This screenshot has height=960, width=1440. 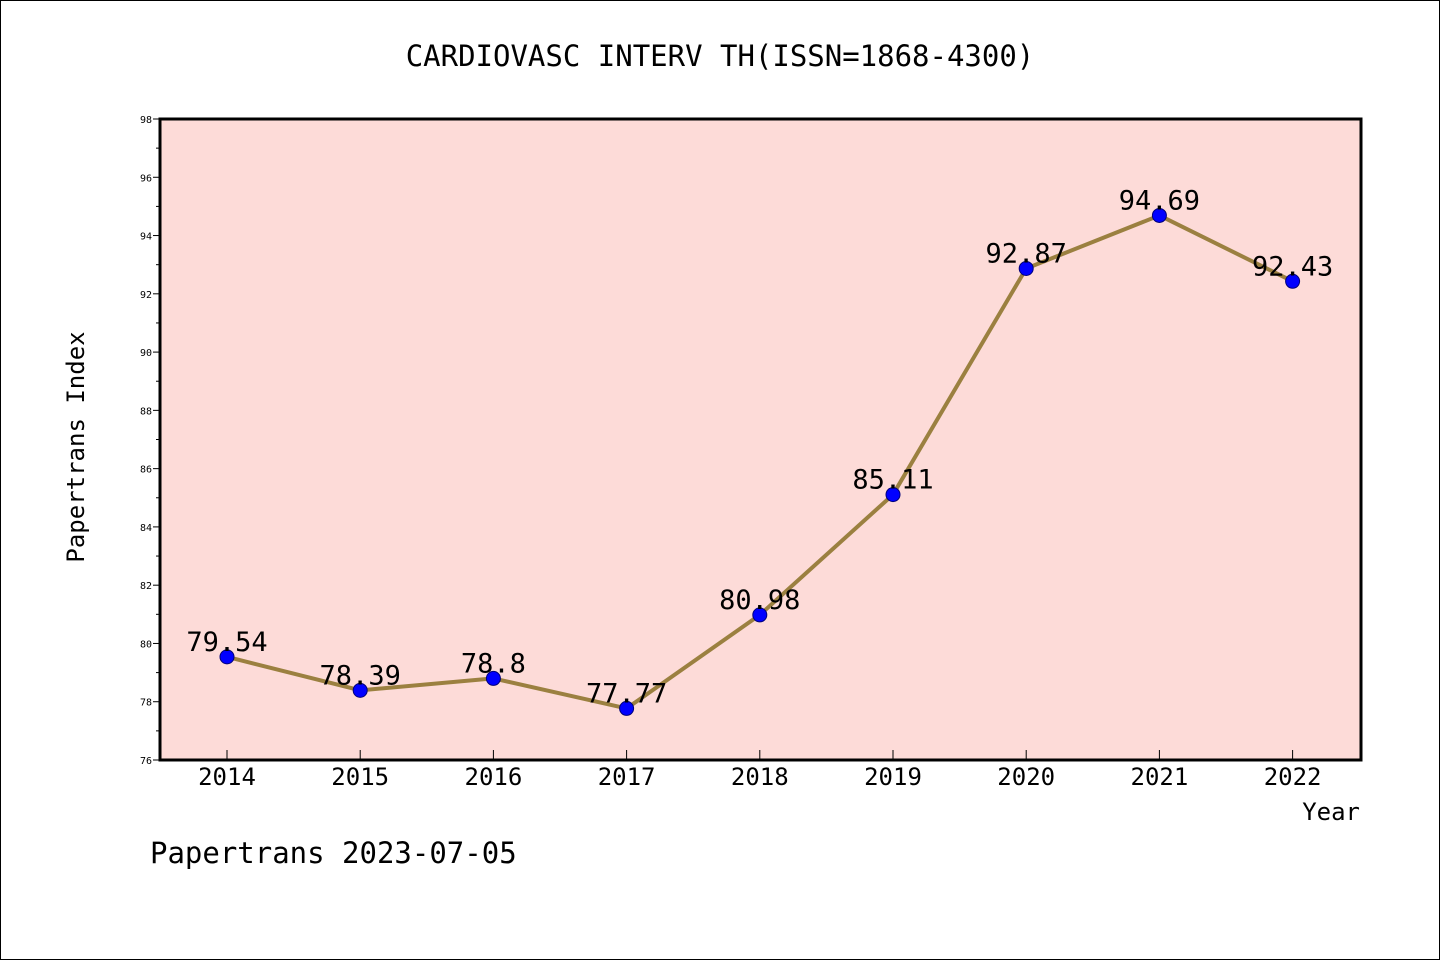 I want to click on data-label: 79.54, so click(x=226, y=642).